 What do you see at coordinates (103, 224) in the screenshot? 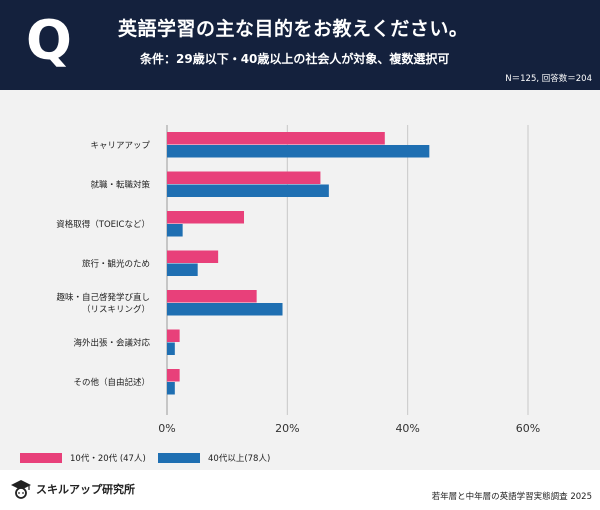
I see `category-label: 資格取得（TOEICなど）` at bounding box center [103, 224].